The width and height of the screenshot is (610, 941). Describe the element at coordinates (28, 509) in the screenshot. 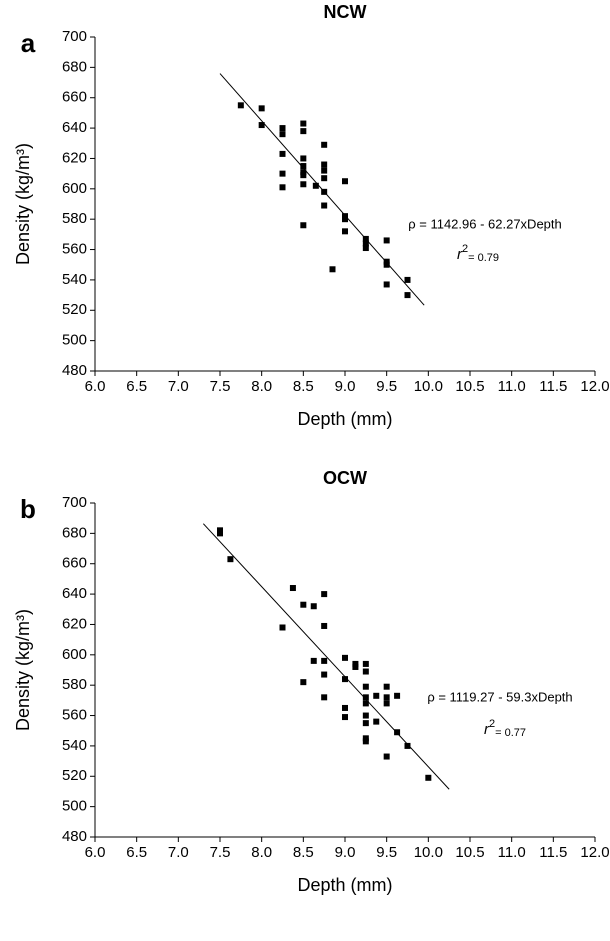

I see `panel-label: b` at that location.